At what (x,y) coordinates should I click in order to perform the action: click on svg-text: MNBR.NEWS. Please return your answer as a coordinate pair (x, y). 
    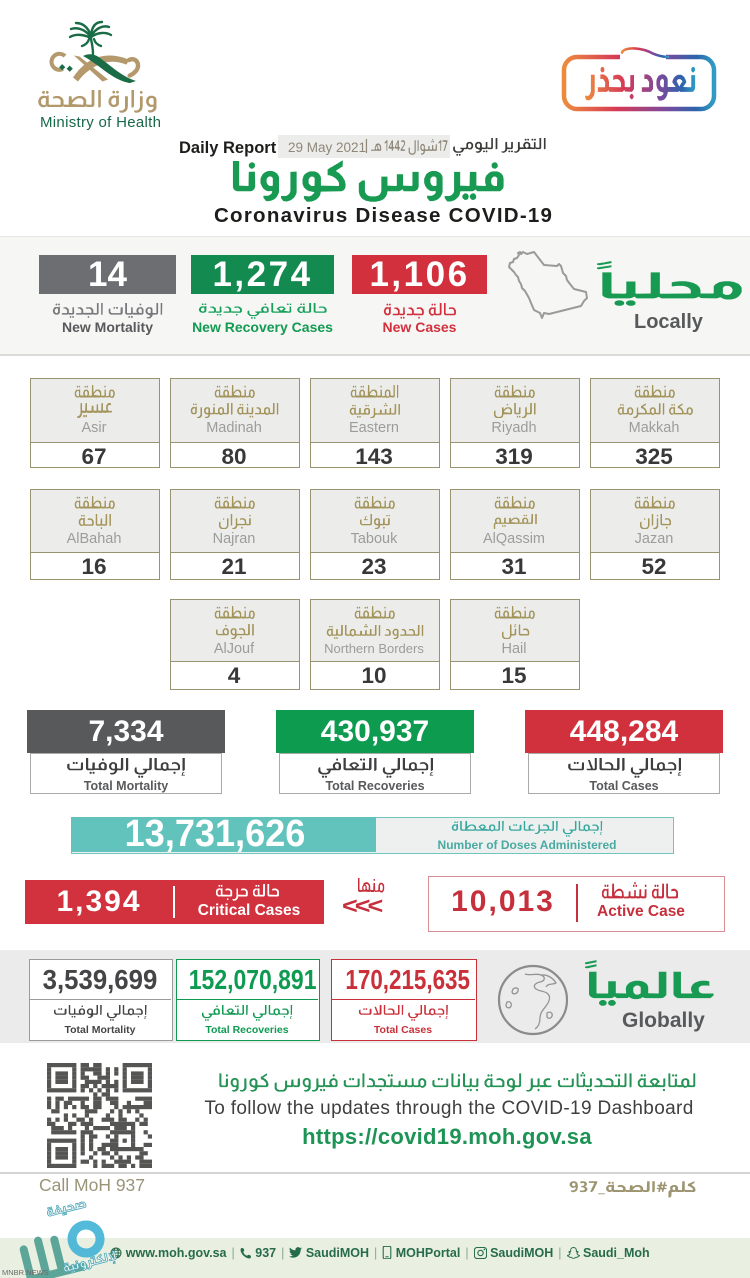
    Looking at the image, I should click on (25, 1272).